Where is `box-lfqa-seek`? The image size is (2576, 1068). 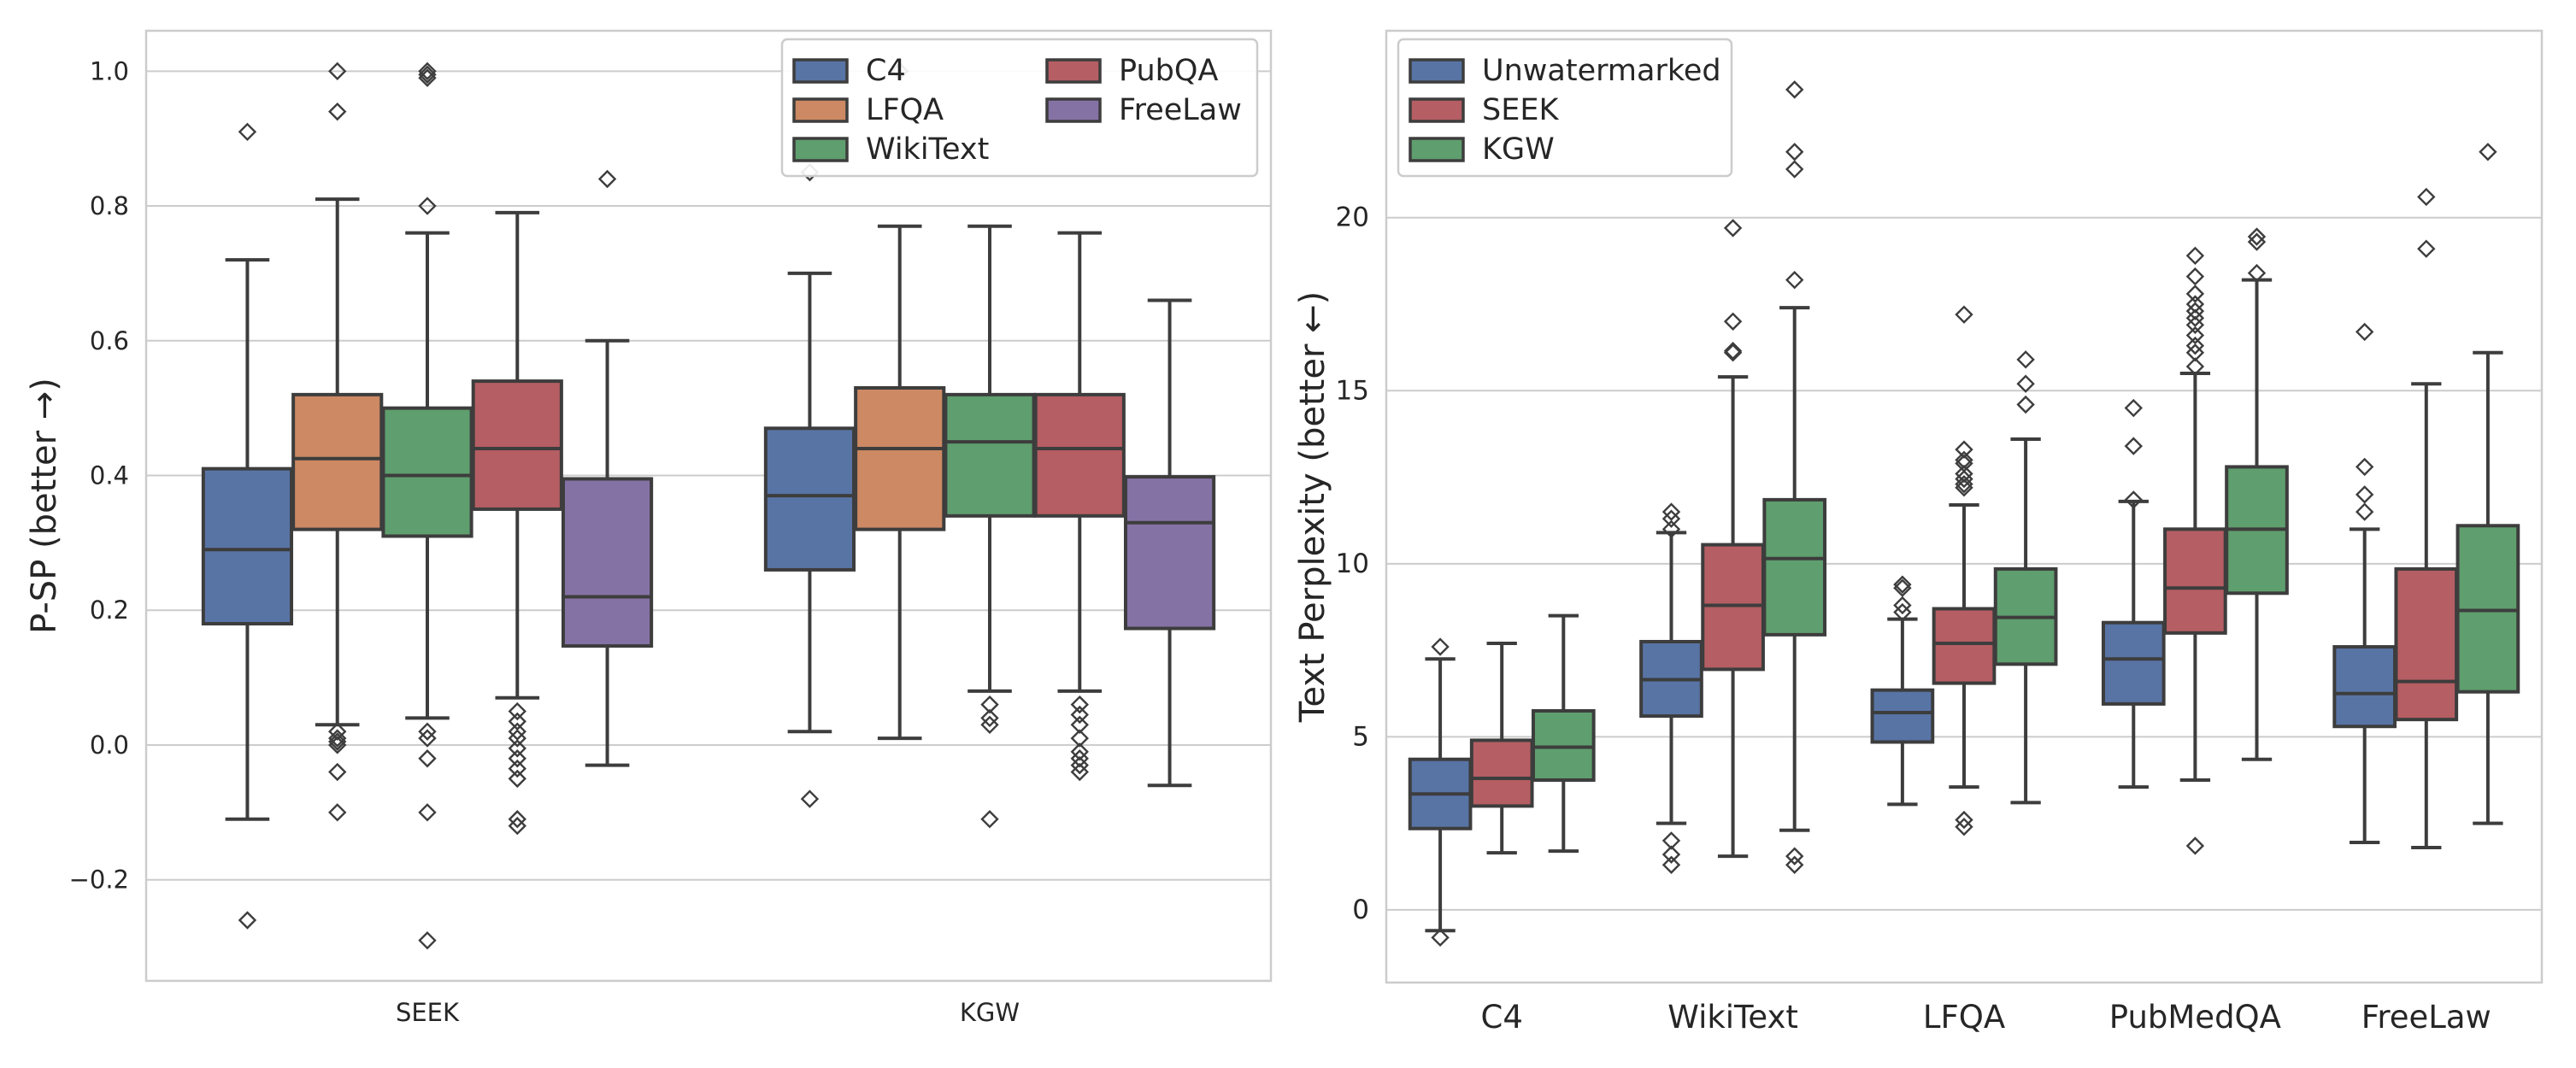
box-lfqa-seek is located at coordinates (337, 442).